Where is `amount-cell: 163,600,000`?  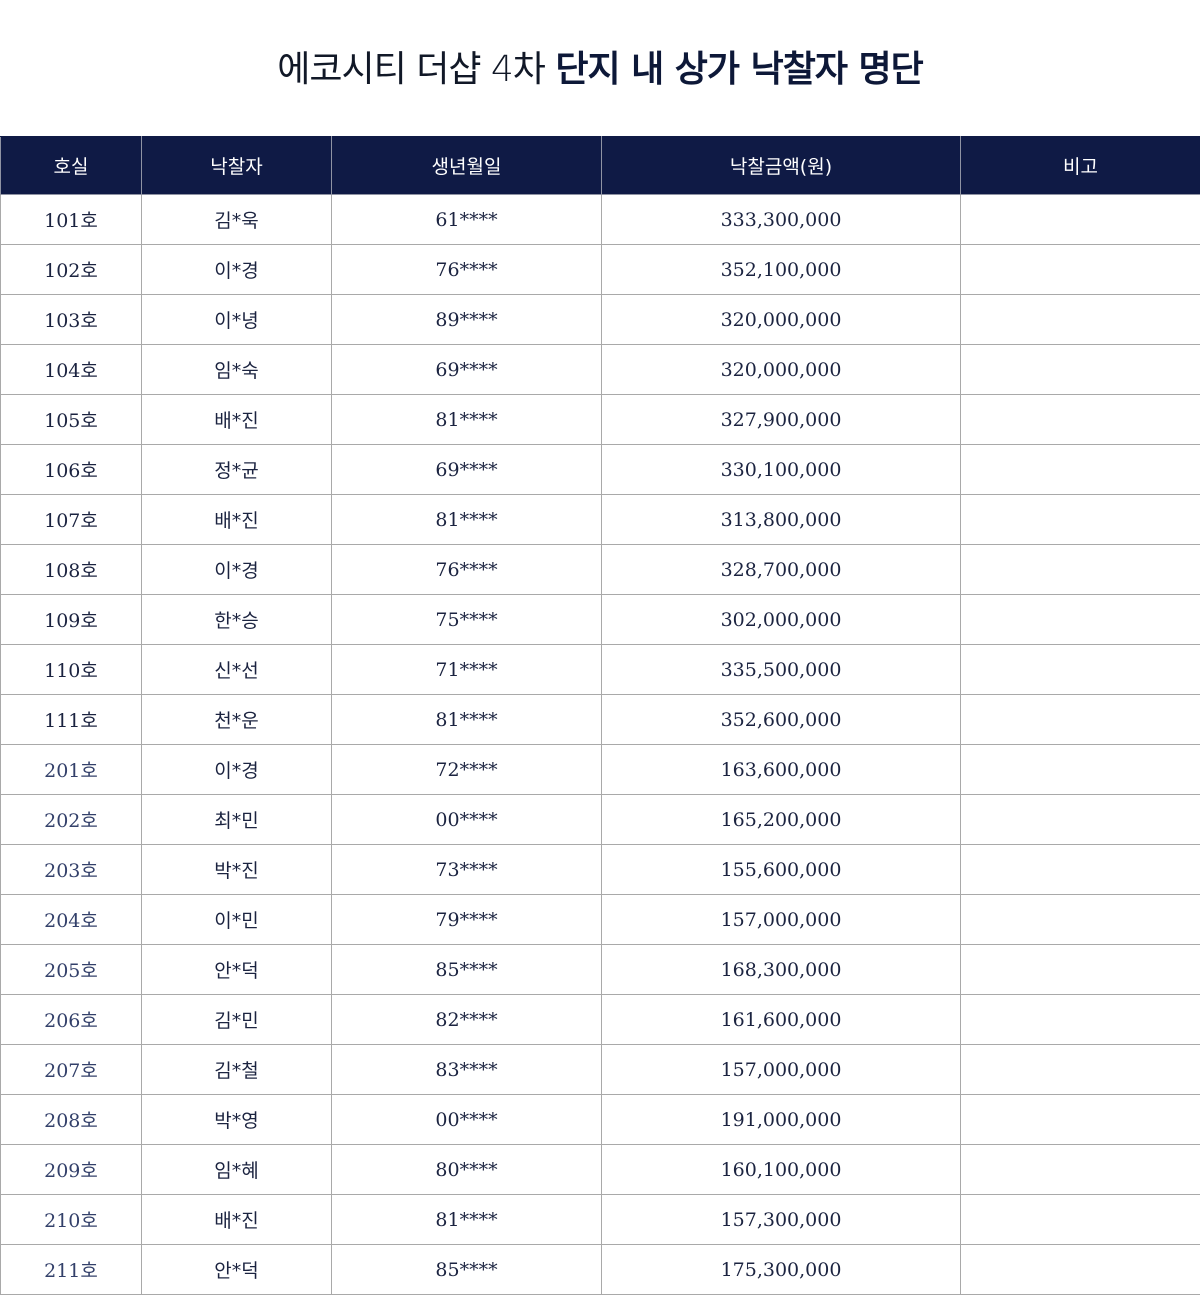 amount-cell: 163,600,000 is located at coordinates (781, 769).